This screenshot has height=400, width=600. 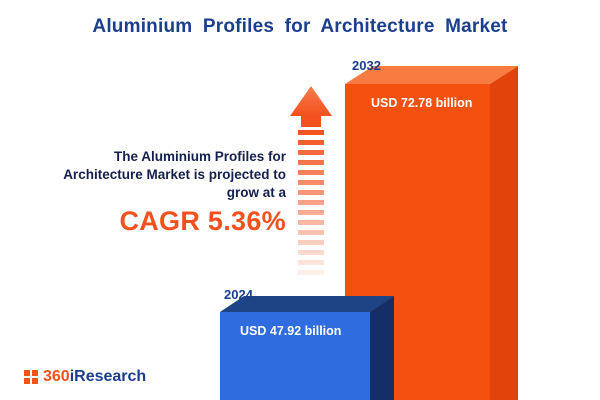 What do you see at coordinates (366, 65) in the screenshot?
I see `bar-2032-year-label: 2032` at bounding box center [366, 65].